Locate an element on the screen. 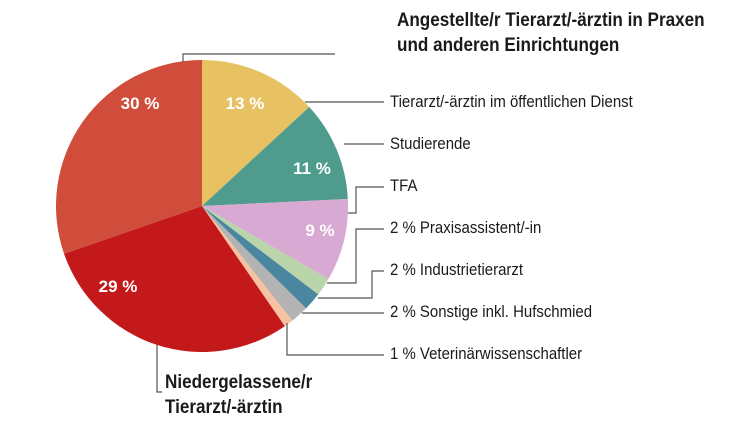  label-sonstige: 2 % Sonstige inkl. Hufschmied is located at coordinates (491, 311).